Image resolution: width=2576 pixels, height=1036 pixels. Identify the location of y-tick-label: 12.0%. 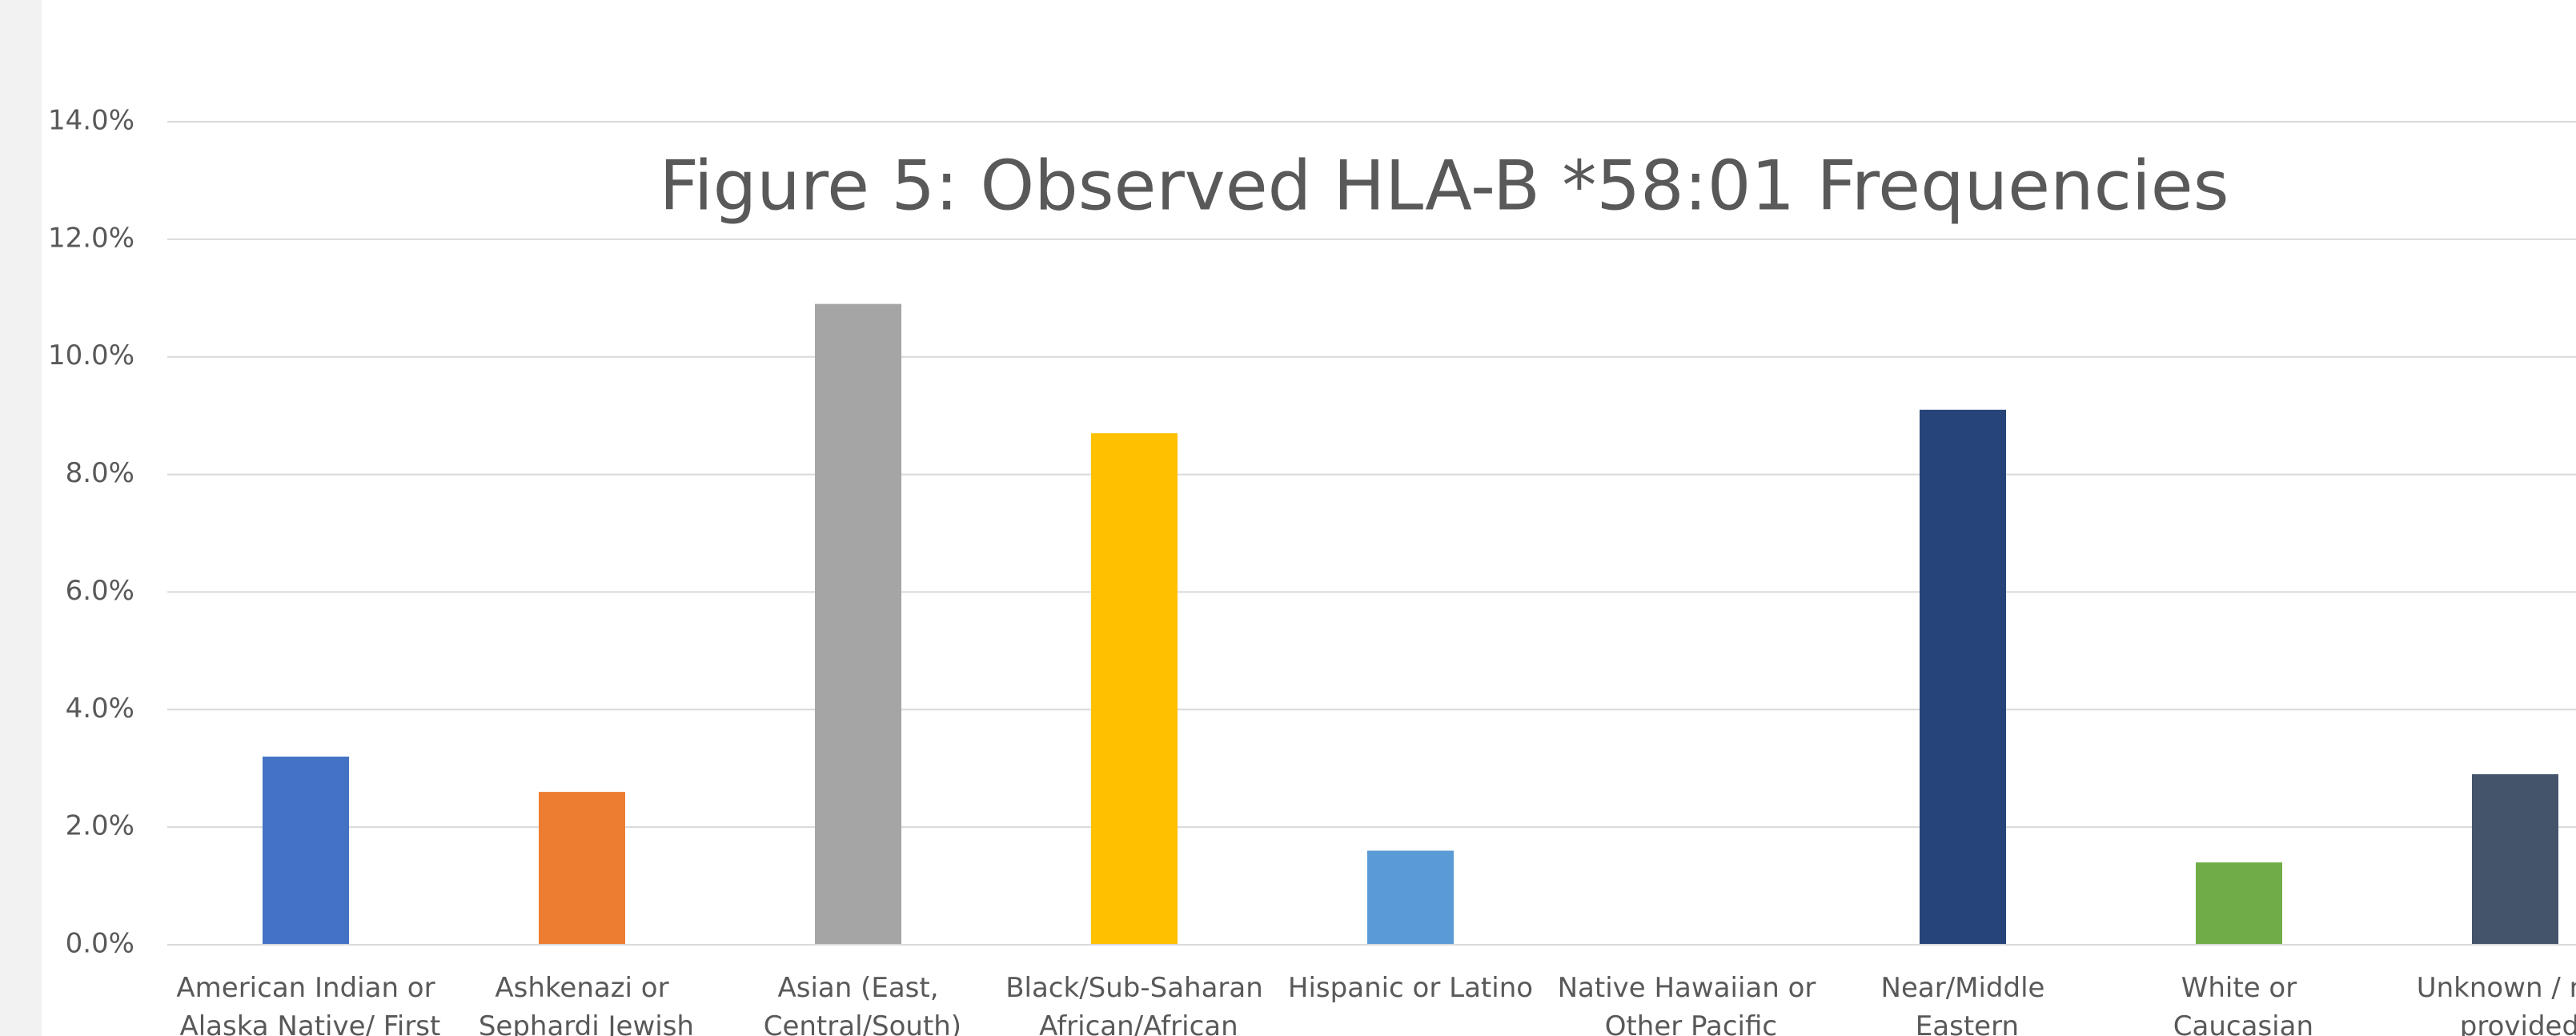
(91, 238).